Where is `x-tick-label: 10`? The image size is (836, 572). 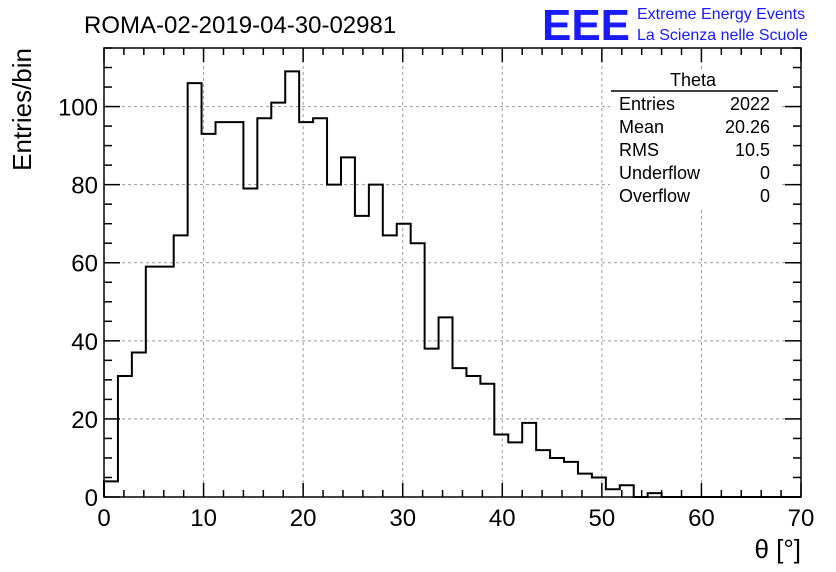
x-tick-label: 10 is located at coordinates (203, 518).